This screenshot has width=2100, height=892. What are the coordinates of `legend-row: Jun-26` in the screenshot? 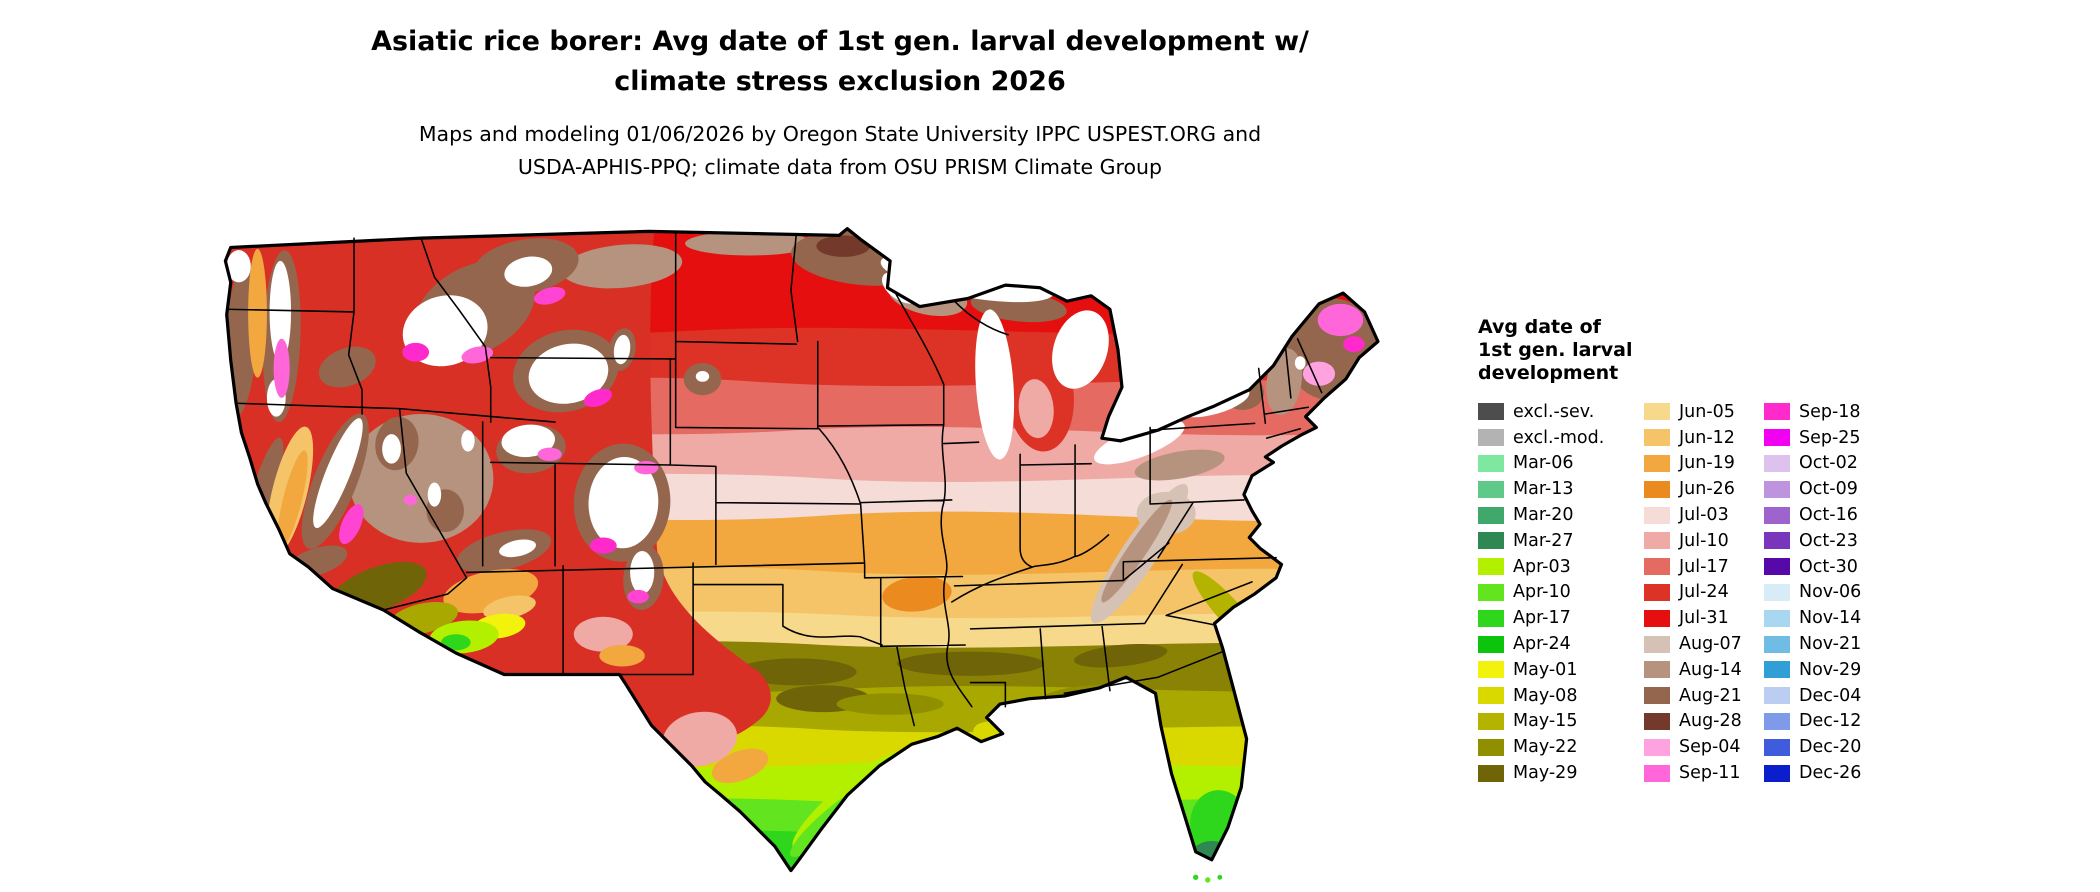 It's located at (1704, 489).